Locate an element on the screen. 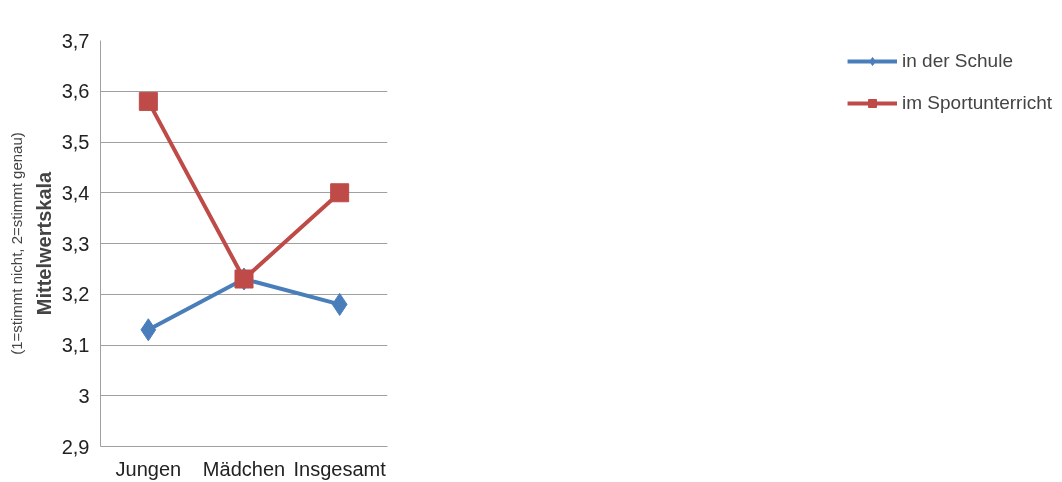  y-tick-label: 3,4 is located at coordinates (75, 192).